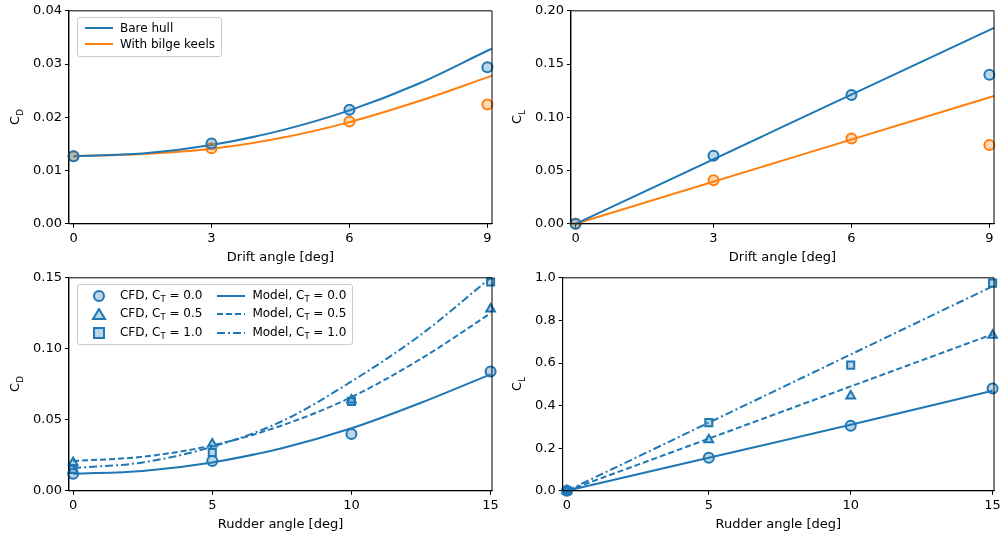  What do you see at coordinates (545, 277) in the screenshot?
I see `y-tick-label: 1.0` at bounding box center [545, 277].